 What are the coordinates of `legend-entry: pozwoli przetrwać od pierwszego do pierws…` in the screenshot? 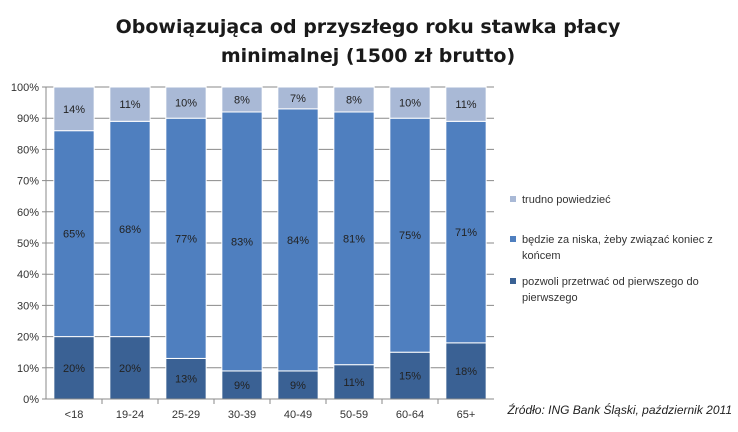 It's located at (610, 290).